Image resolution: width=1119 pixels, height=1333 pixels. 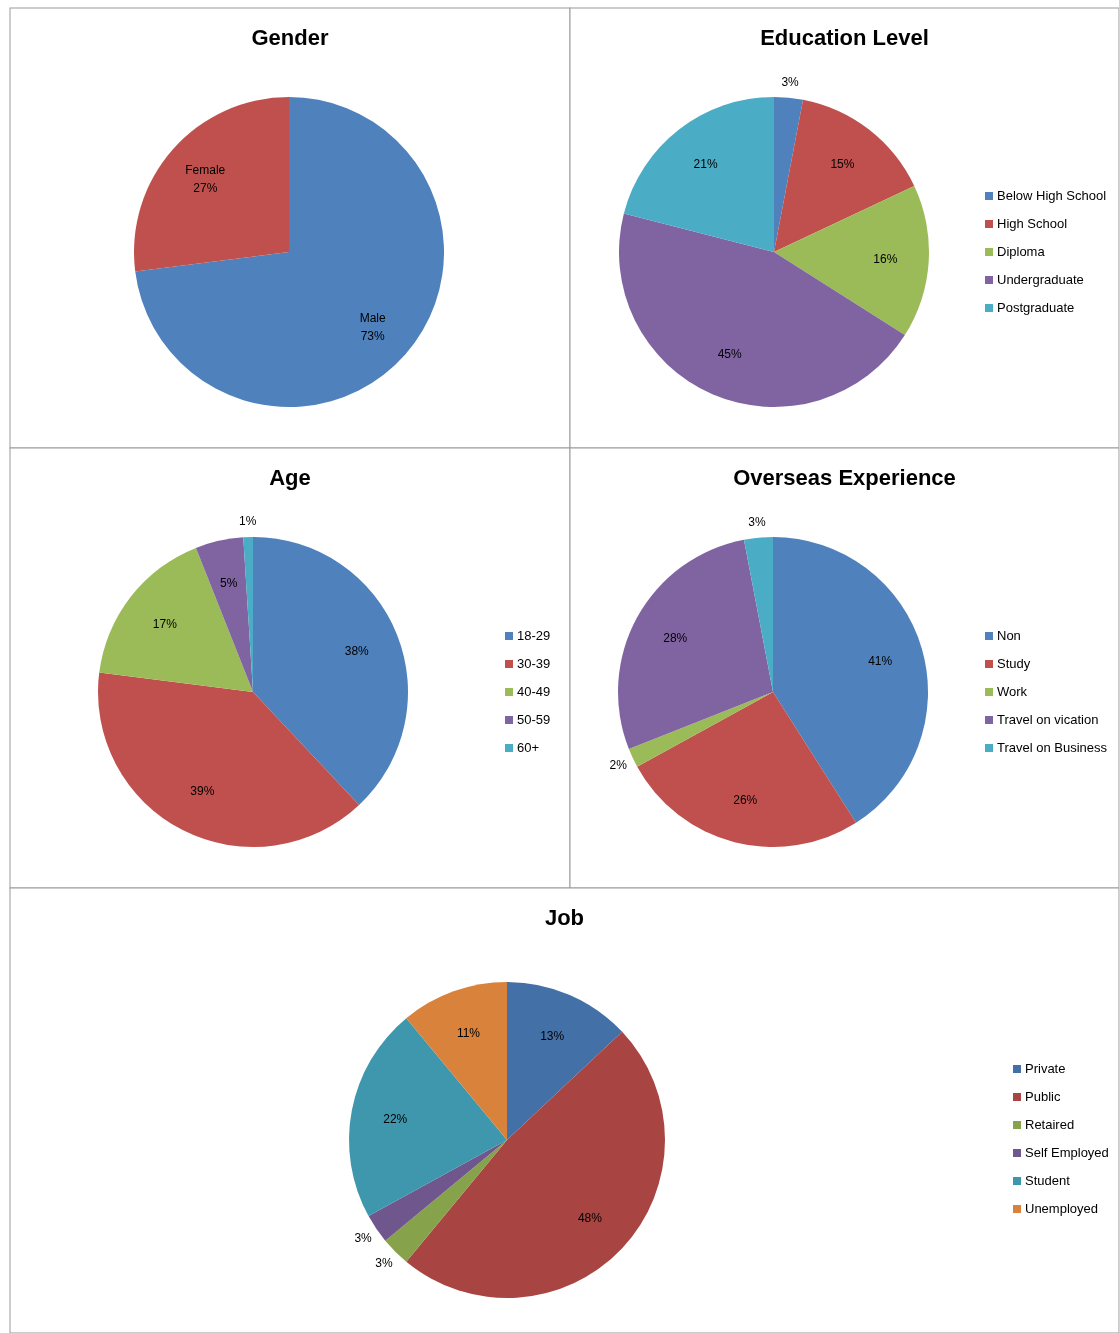 I want to click on data-label: 15%, so click(x=842, y=163).